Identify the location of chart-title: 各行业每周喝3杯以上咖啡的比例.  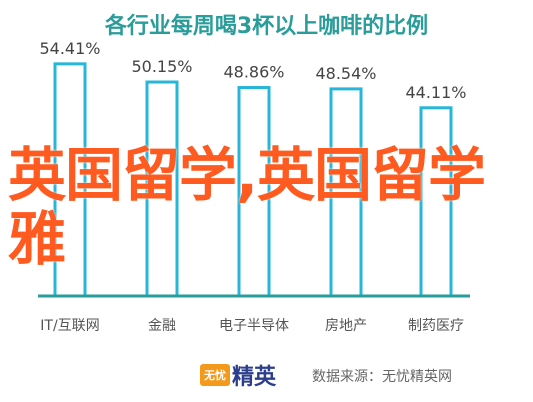
(266, 26).